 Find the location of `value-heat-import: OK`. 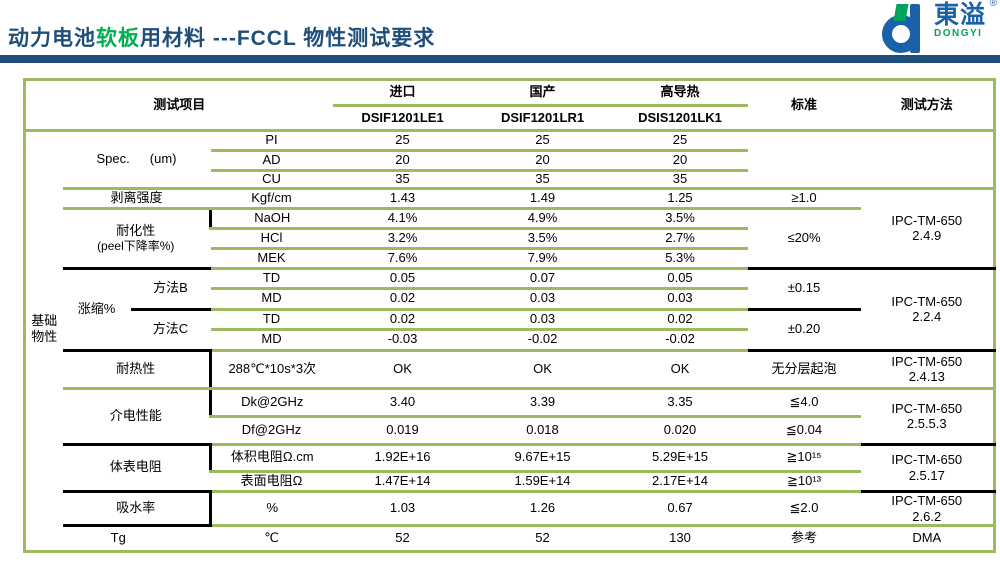

value-heat-import: OK is located at coordinates (402, 370).